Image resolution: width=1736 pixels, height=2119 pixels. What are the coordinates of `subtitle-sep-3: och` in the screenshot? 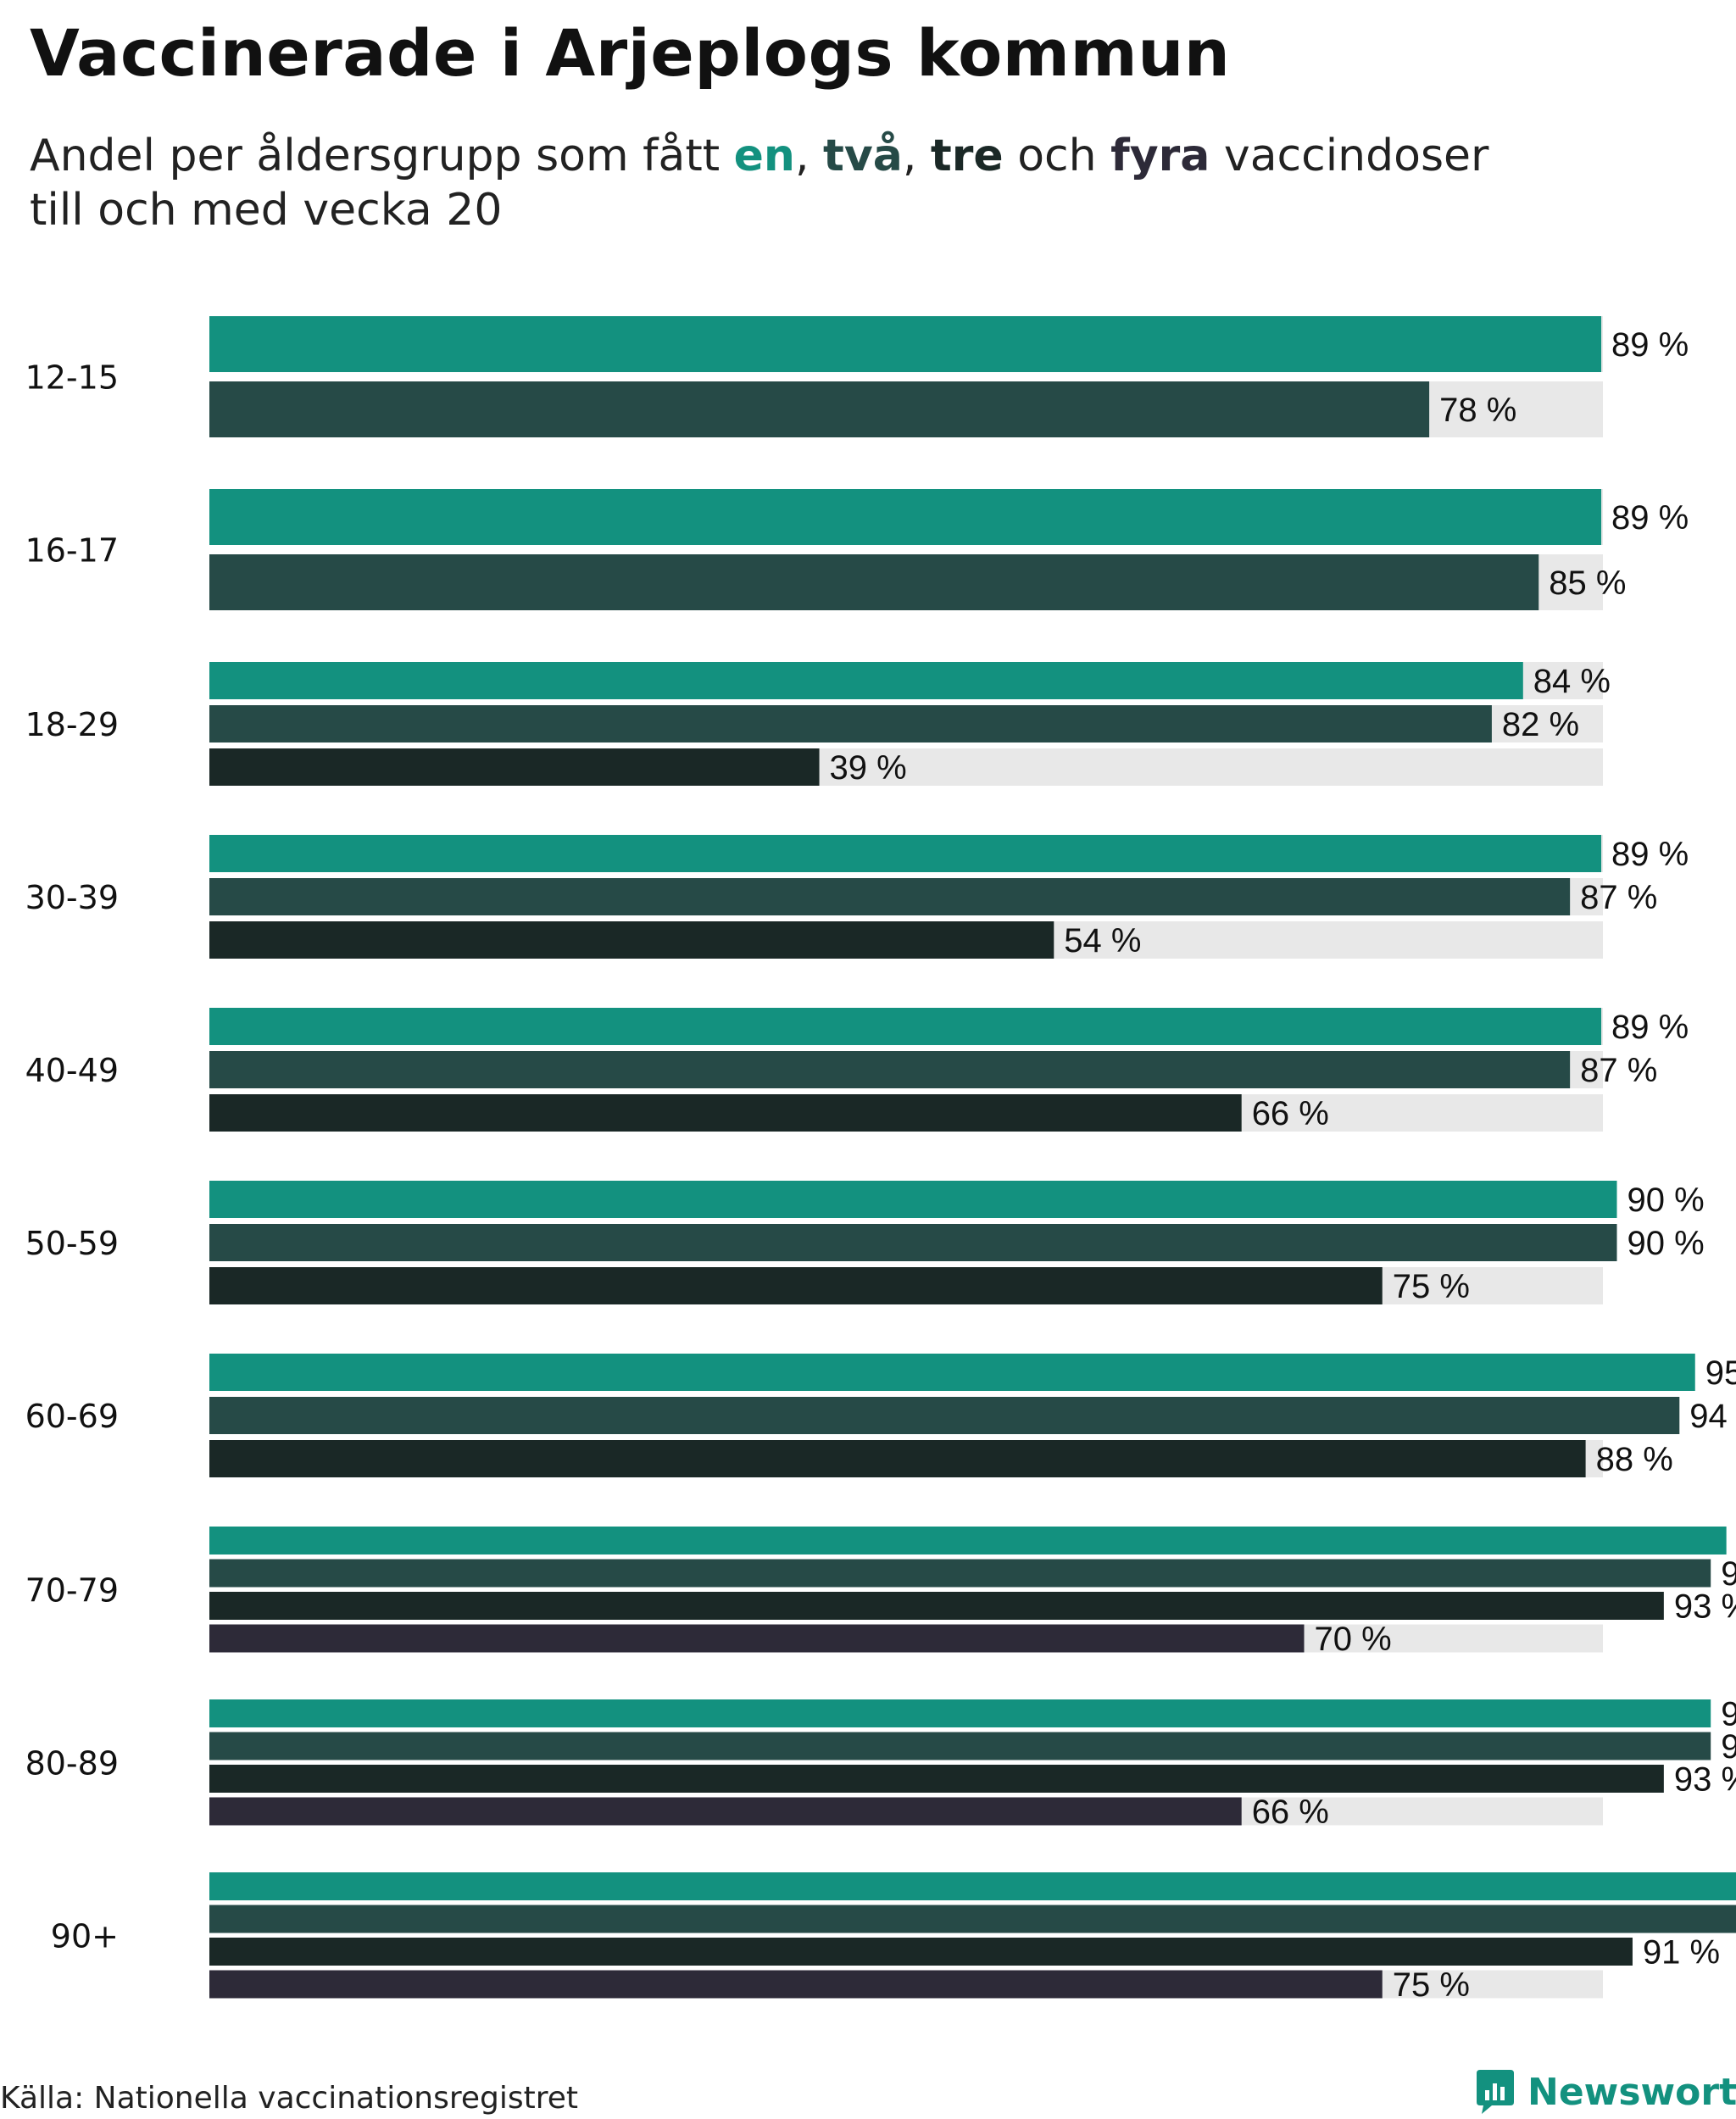 It's located at (1057, 156).